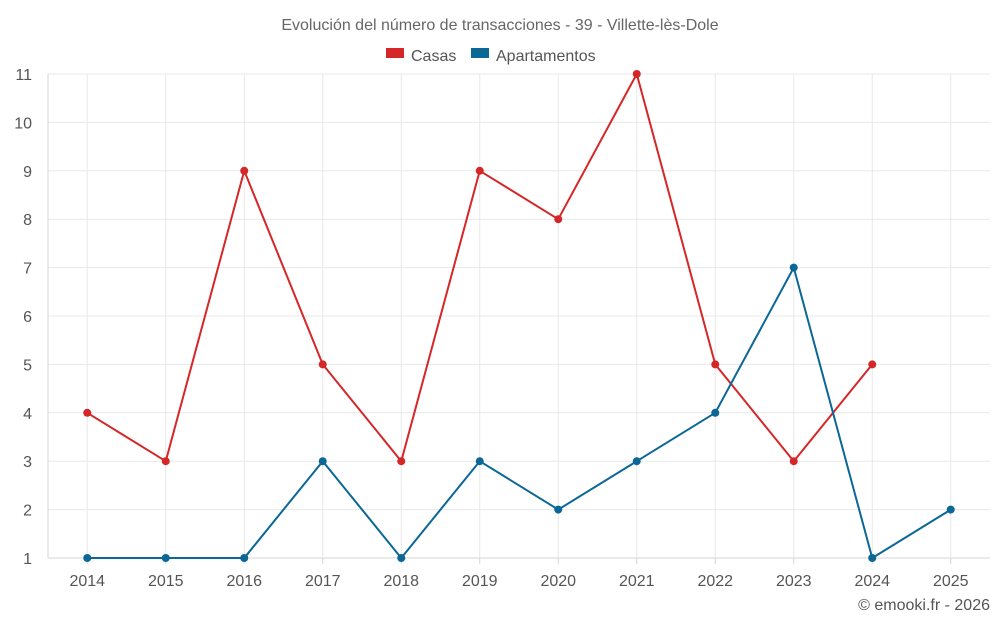  What do you see at coordinates (244, 581) in the screenshot?
I see `x-tick-label: 2016` at bounding box center [244, 581].